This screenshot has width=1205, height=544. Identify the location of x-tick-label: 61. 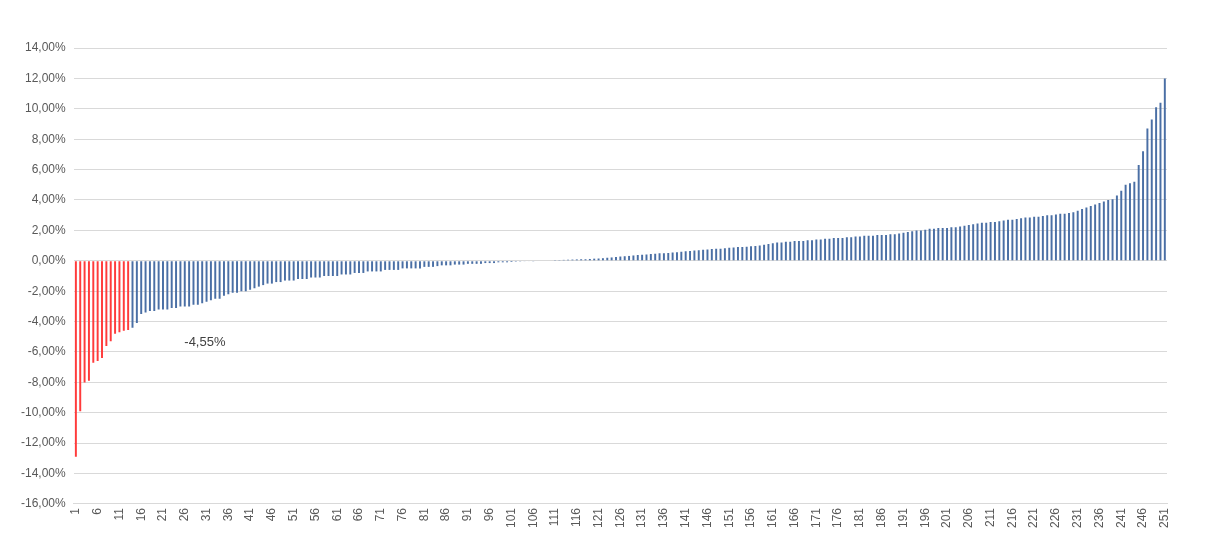
(336, 514).